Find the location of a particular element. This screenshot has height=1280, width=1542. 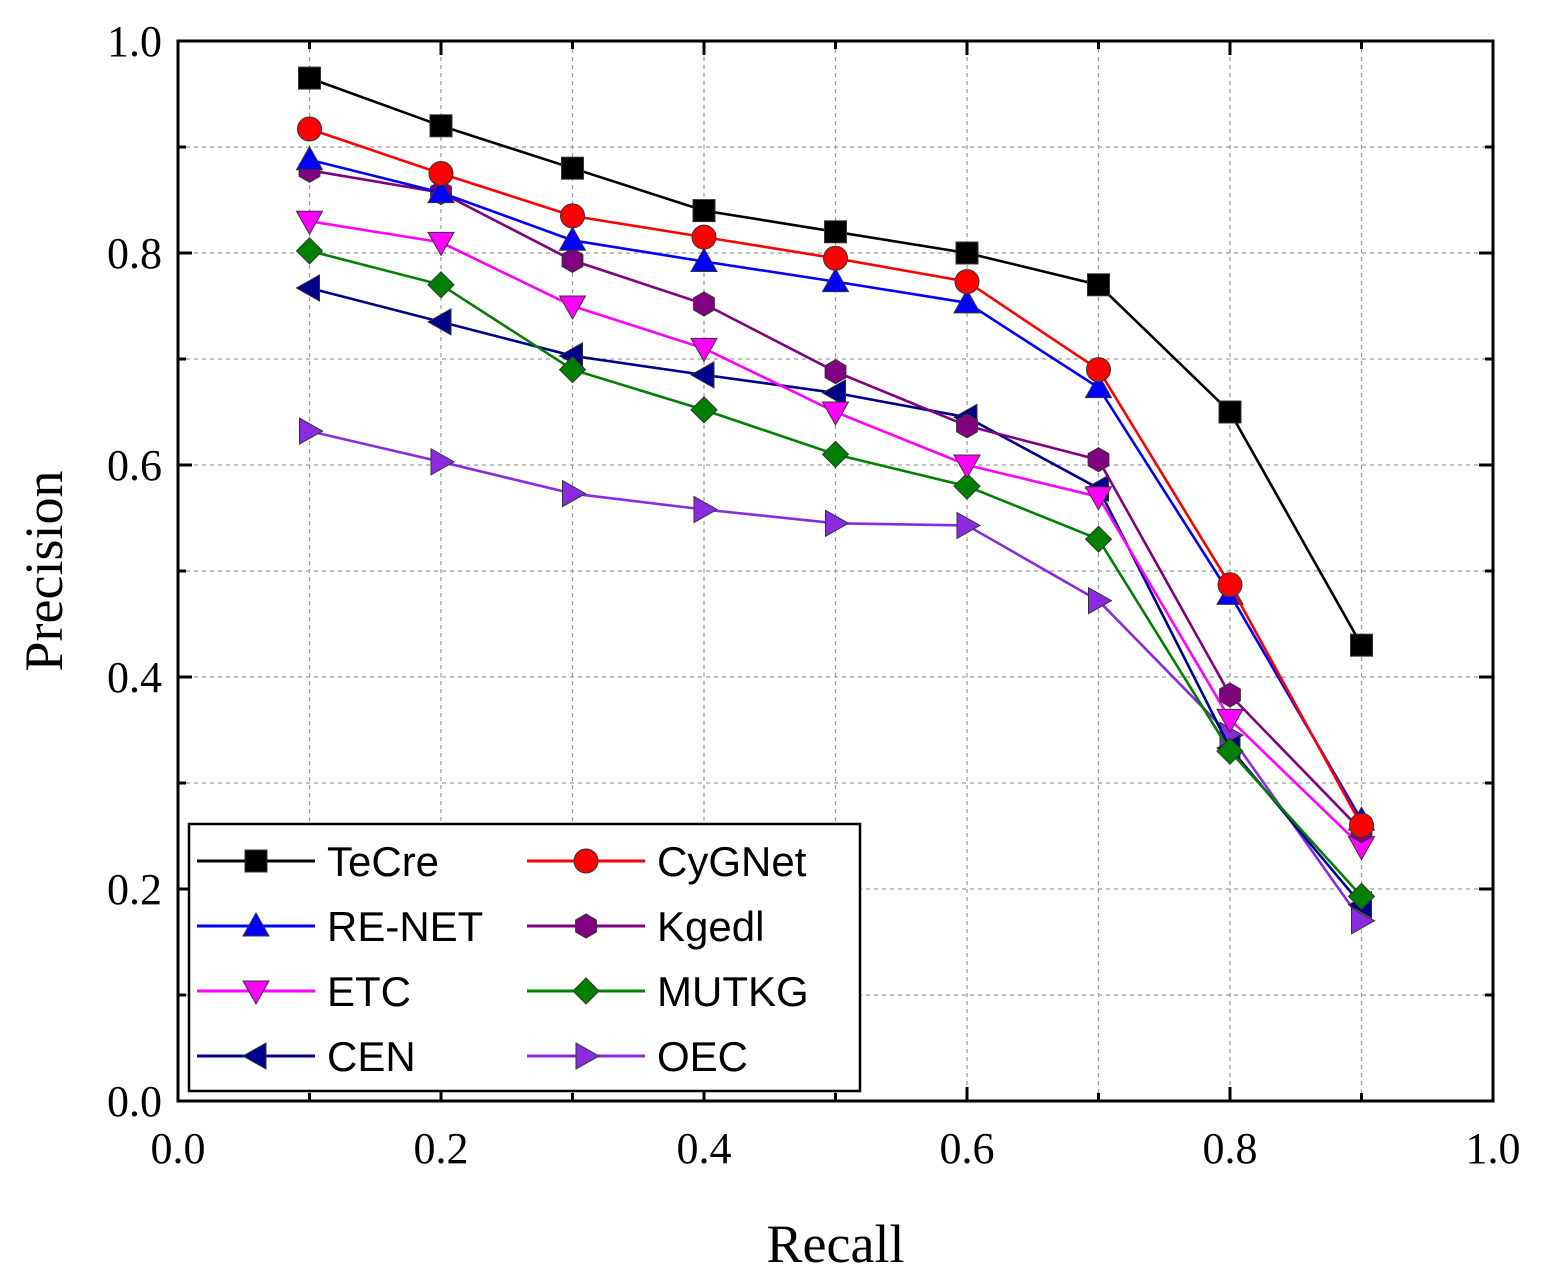

legend-item-oec: OEC is located at coordinates (637, 1056).